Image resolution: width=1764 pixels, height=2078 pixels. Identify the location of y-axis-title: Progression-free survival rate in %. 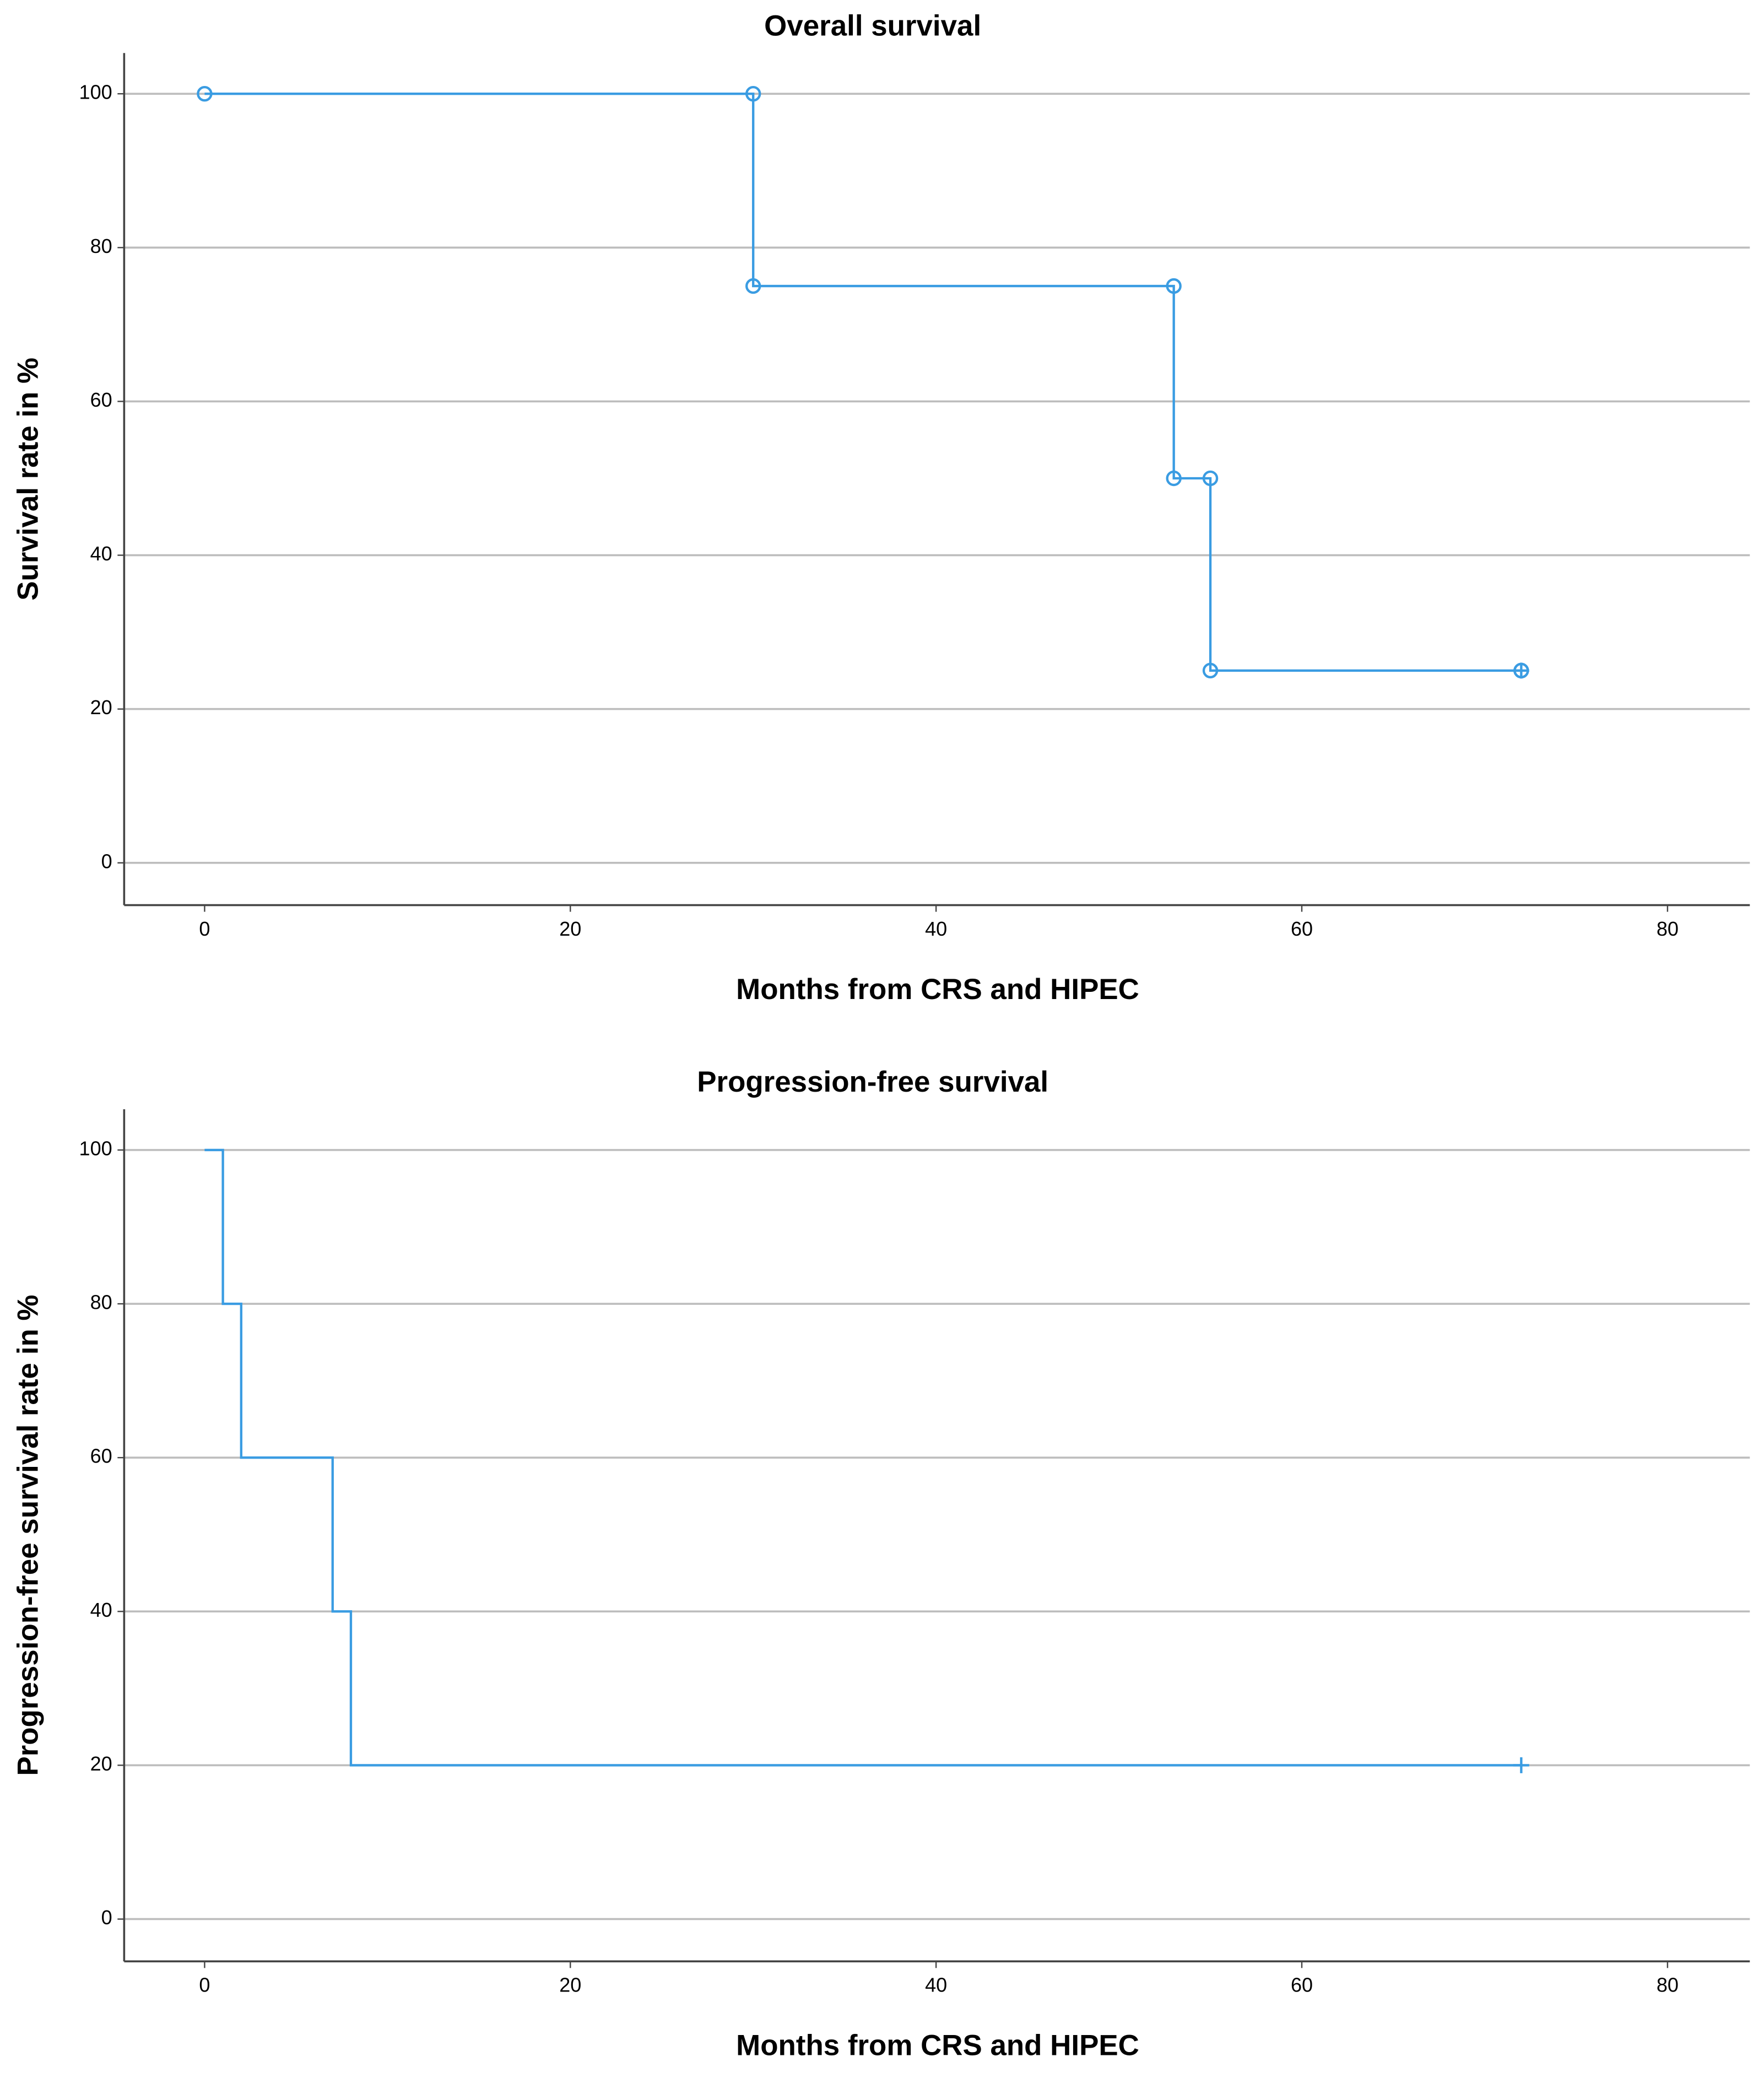
(29, 1535).